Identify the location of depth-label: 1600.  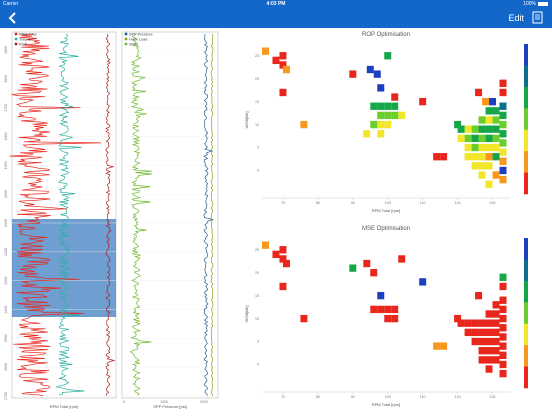
(6, 79).